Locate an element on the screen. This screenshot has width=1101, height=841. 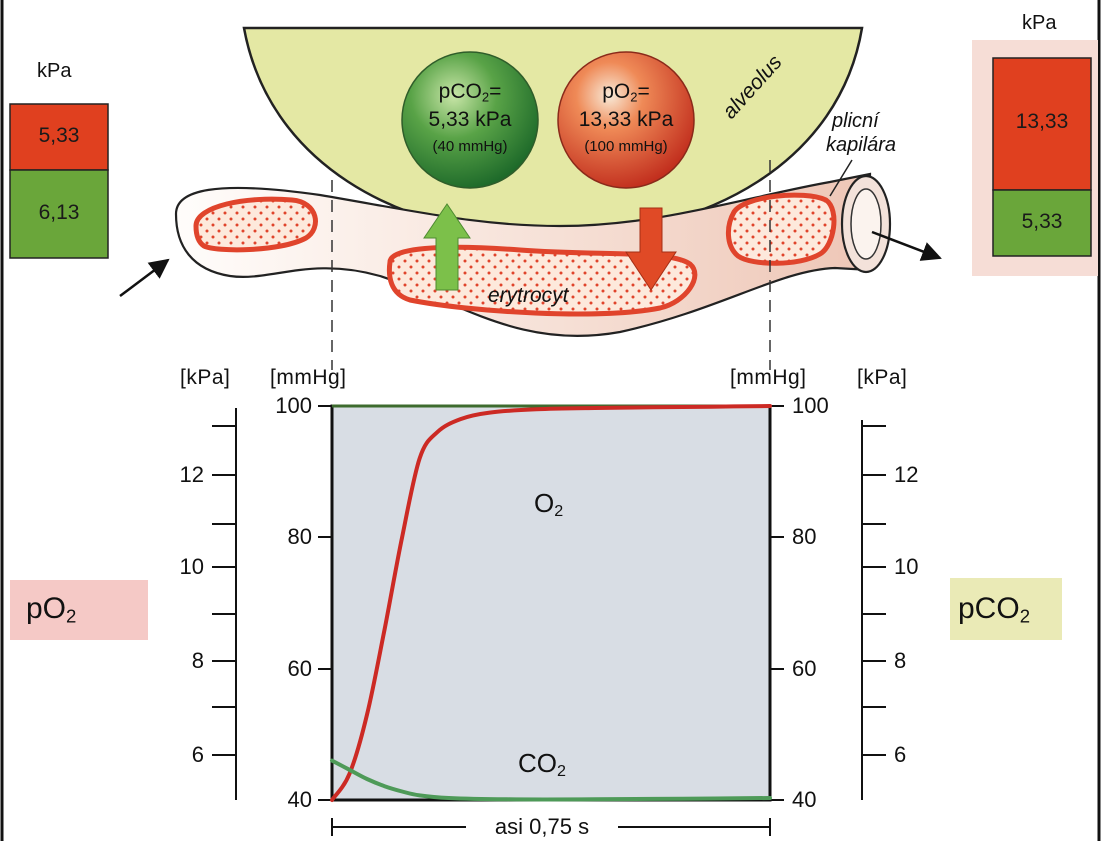
capillary-label-line2: kapilára is located at coordinates (861, 145).